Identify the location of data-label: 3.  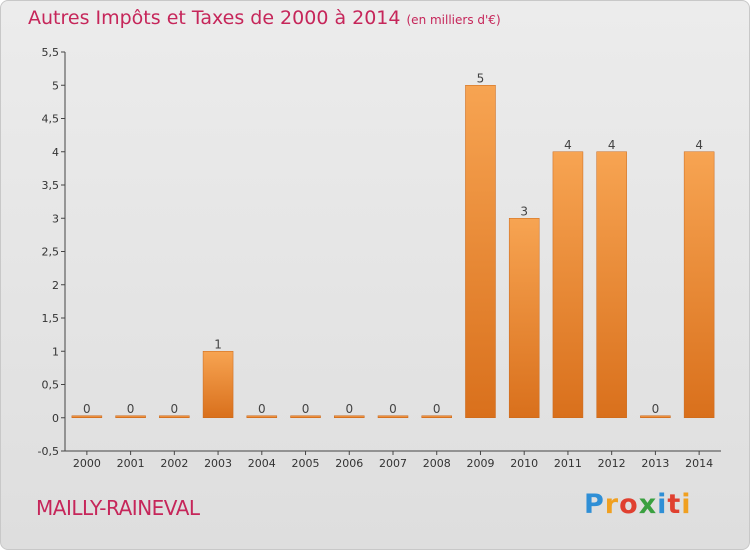
(524, 211).